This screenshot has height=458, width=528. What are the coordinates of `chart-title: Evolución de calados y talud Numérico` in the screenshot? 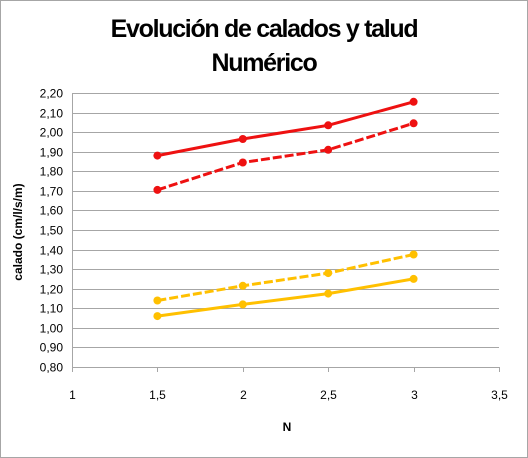 It's located at (264, 46).